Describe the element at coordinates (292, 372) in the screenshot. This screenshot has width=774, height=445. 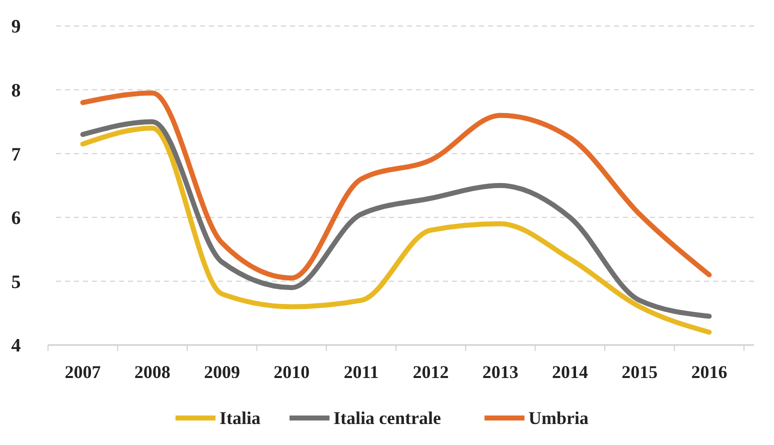
I see `x-tick-label: 2010` at that location.